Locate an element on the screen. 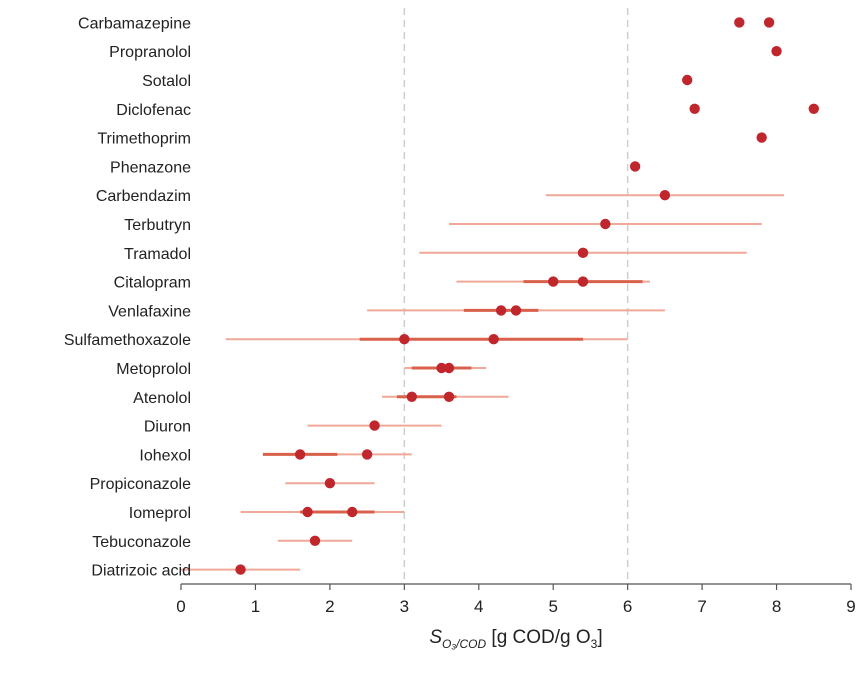 This screenshot has height=673, width=858. category-label: Citalopram is located at coordinates (152, 283).